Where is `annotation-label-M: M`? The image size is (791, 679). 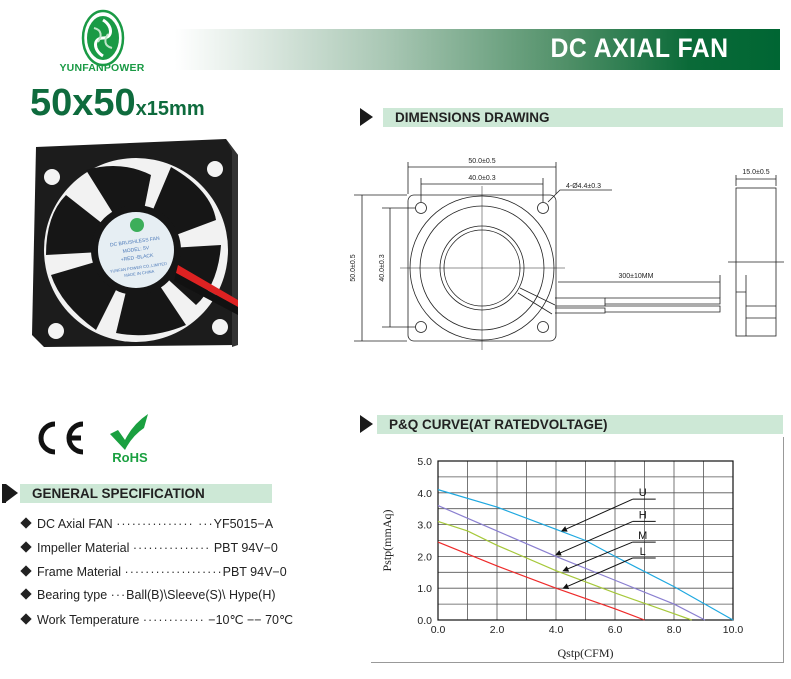 annotation-label-M: M is located at coordinates (642, 536).